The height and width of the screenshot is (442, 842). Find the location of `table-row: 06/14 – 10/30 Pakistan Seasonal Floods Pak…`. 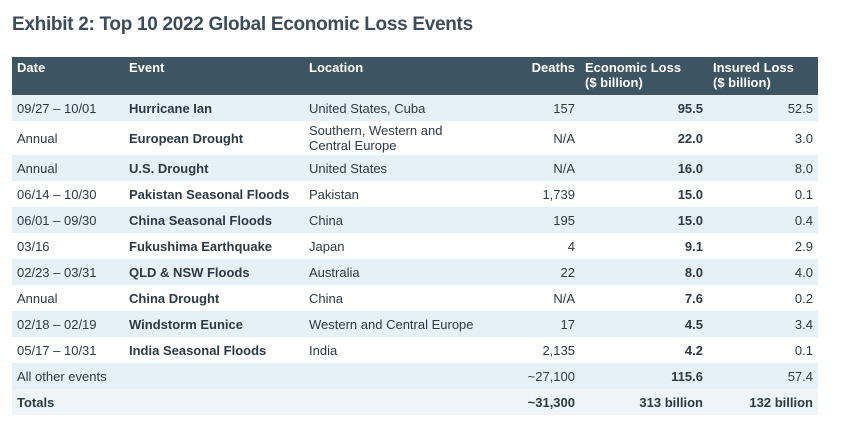

table-row: 06/14 – 10/30 Pakistan Seasonal Floods Pak… is located at coordinates (415, 194).